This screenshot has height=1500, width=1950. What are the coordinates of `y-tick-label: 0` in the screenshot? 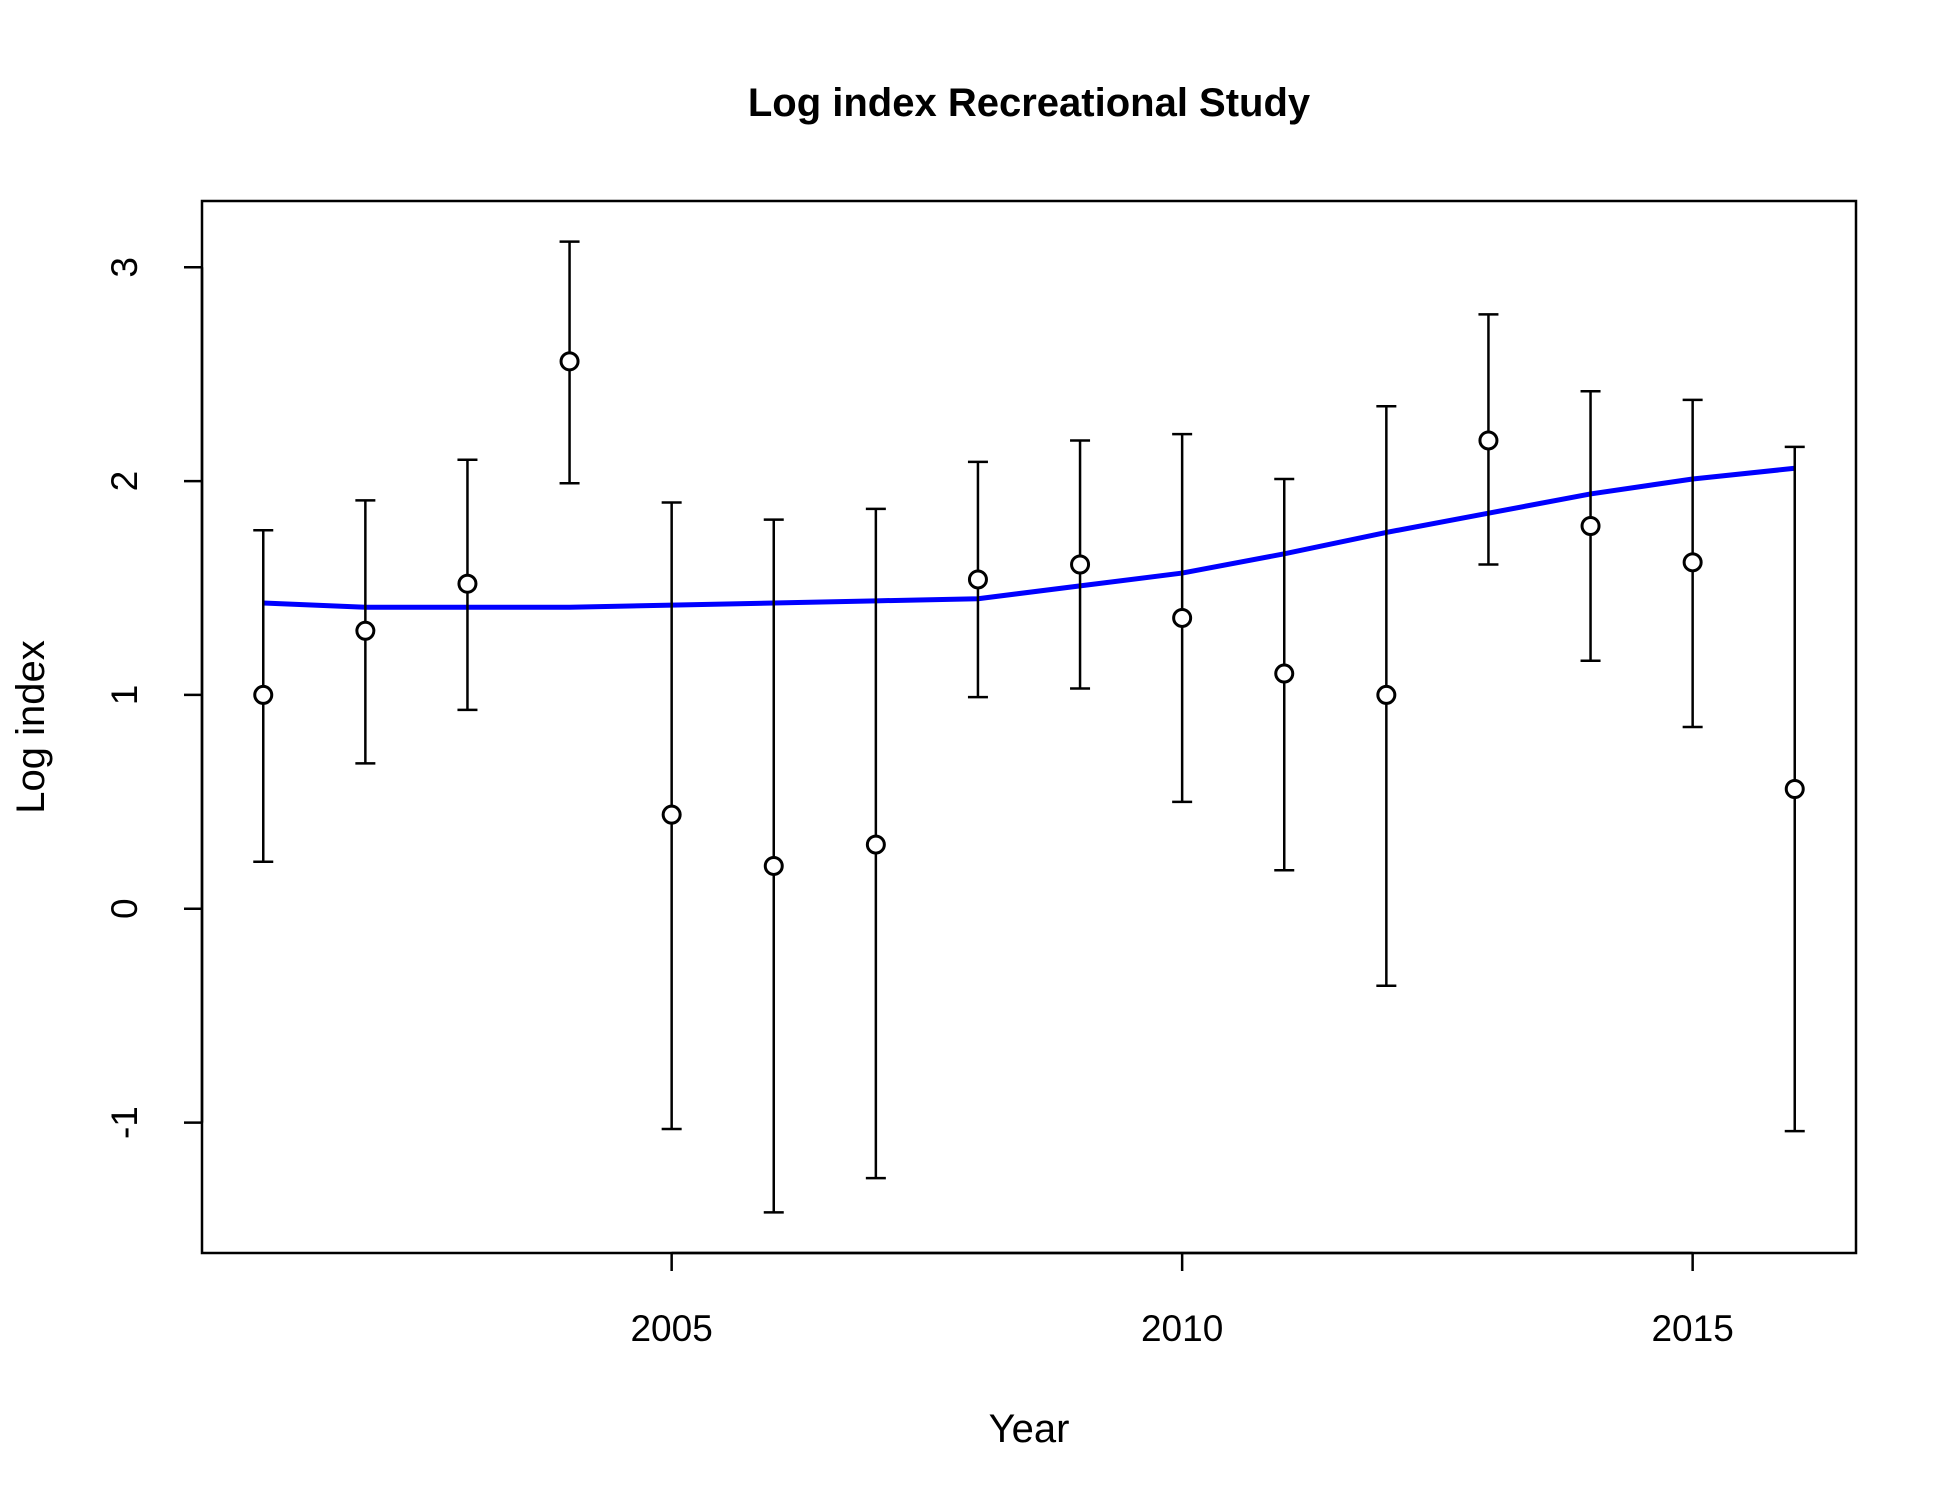 It's located at (124, 908).